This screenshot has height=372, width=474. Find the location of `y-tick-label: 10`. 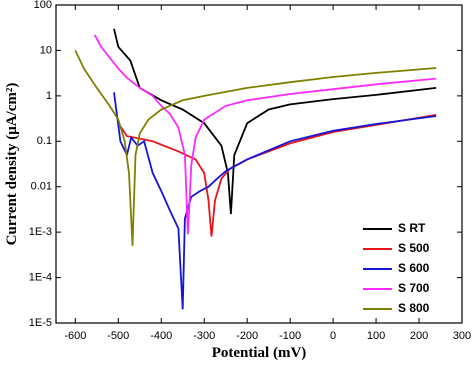

y-tick-label: 10 is located at coordinates (46, 50).